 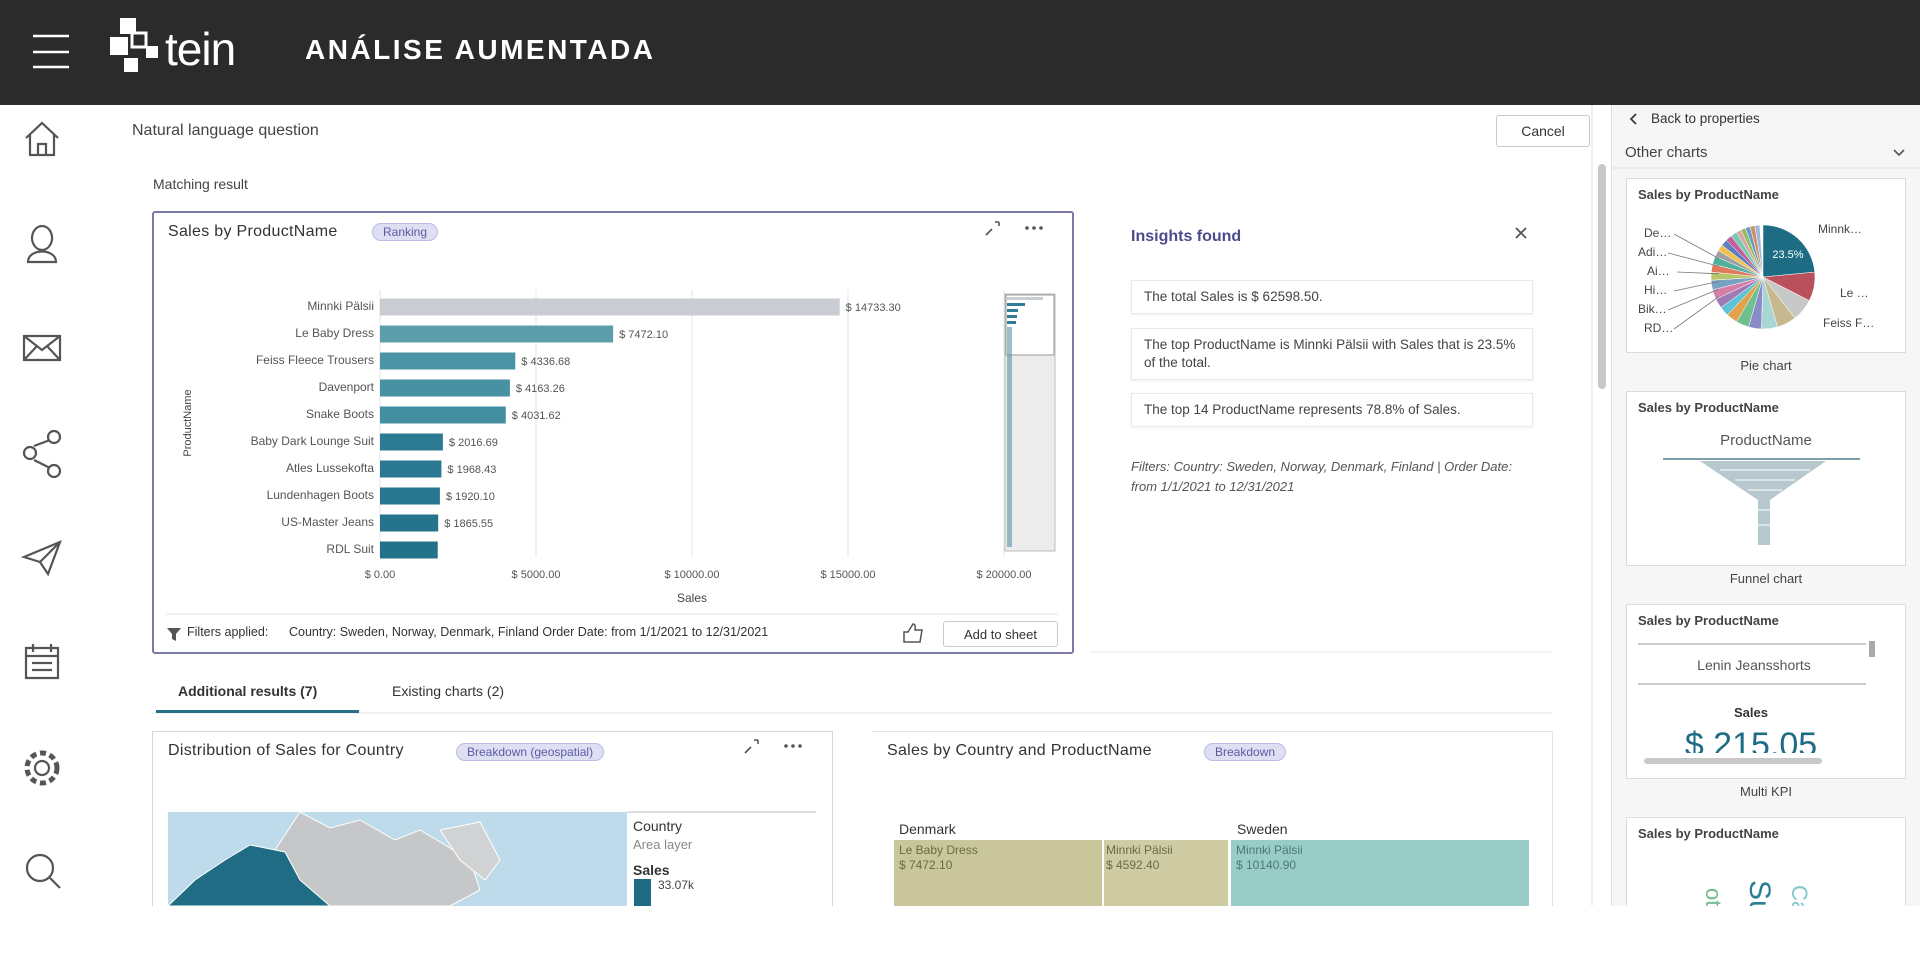 I want to click on y-tick-label: Baby Dark Lounge Suit, so click(x=313, y=441).